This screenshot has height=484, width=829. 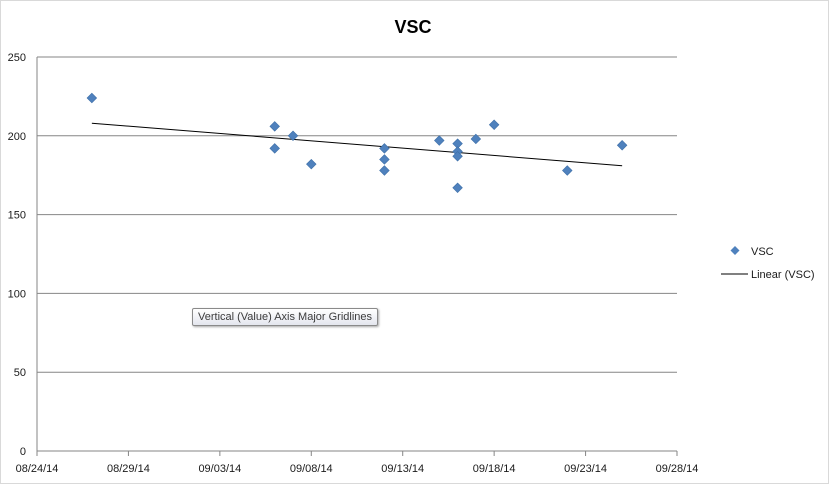 What do you see at coordinates (412, 27) in the screenshot?
I see `chart-title: VSC` at bounding box center [412, 27].